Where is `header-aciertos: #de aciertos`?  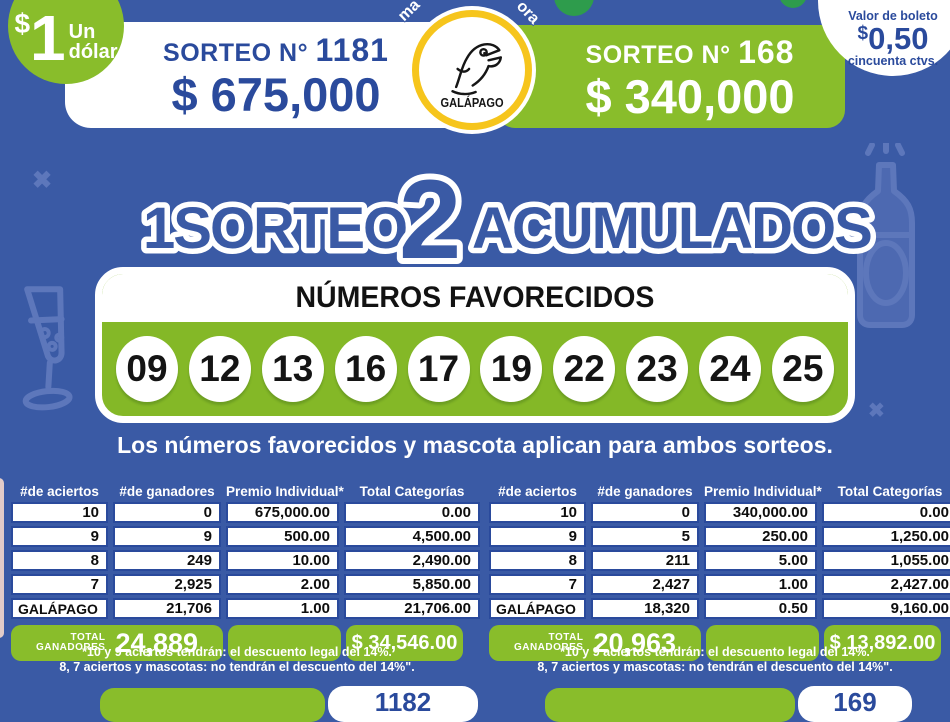
header-aciertos: #de aciertos is located at coordinates (537, 491).